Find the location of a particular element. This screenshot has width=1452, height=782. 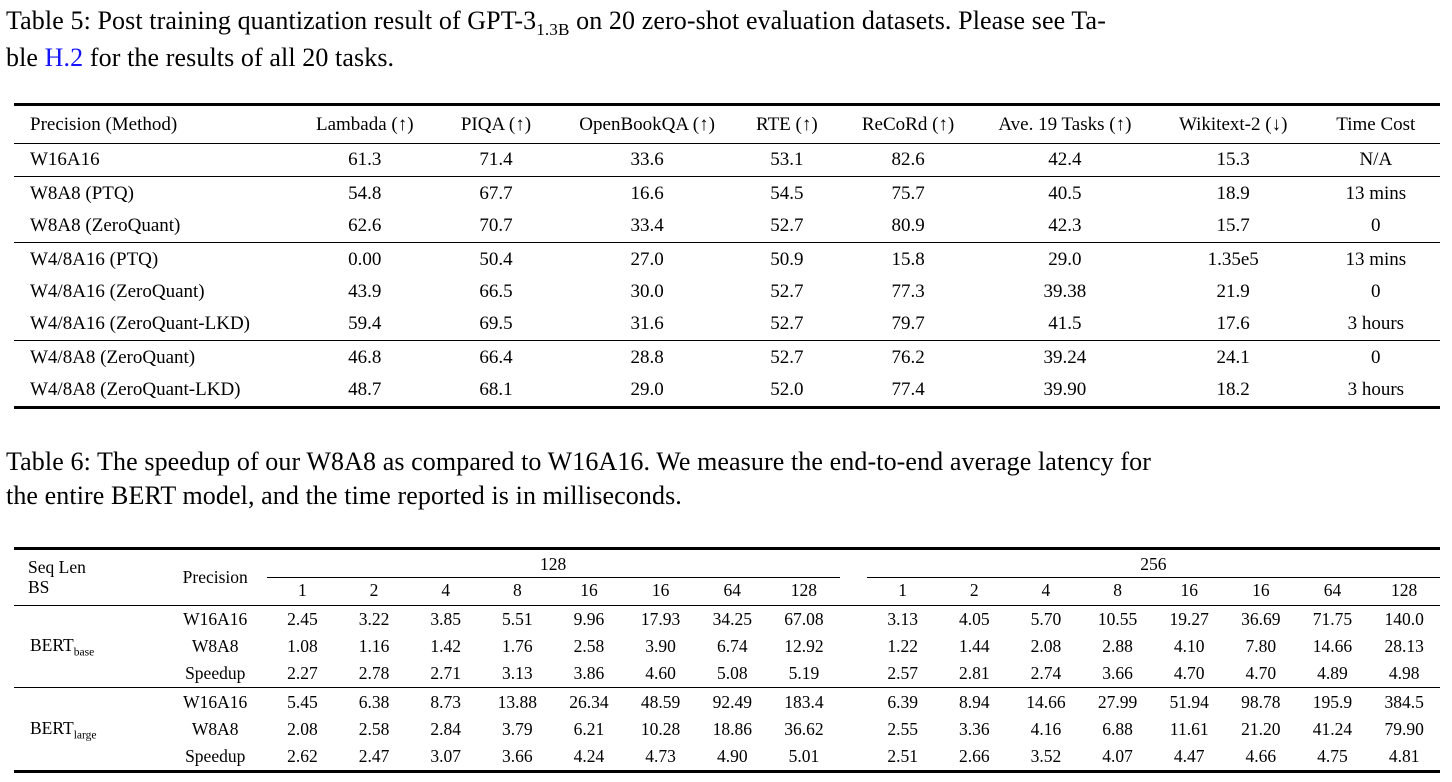

latency-cell: 183.4 is located at coordinates (804, 701).